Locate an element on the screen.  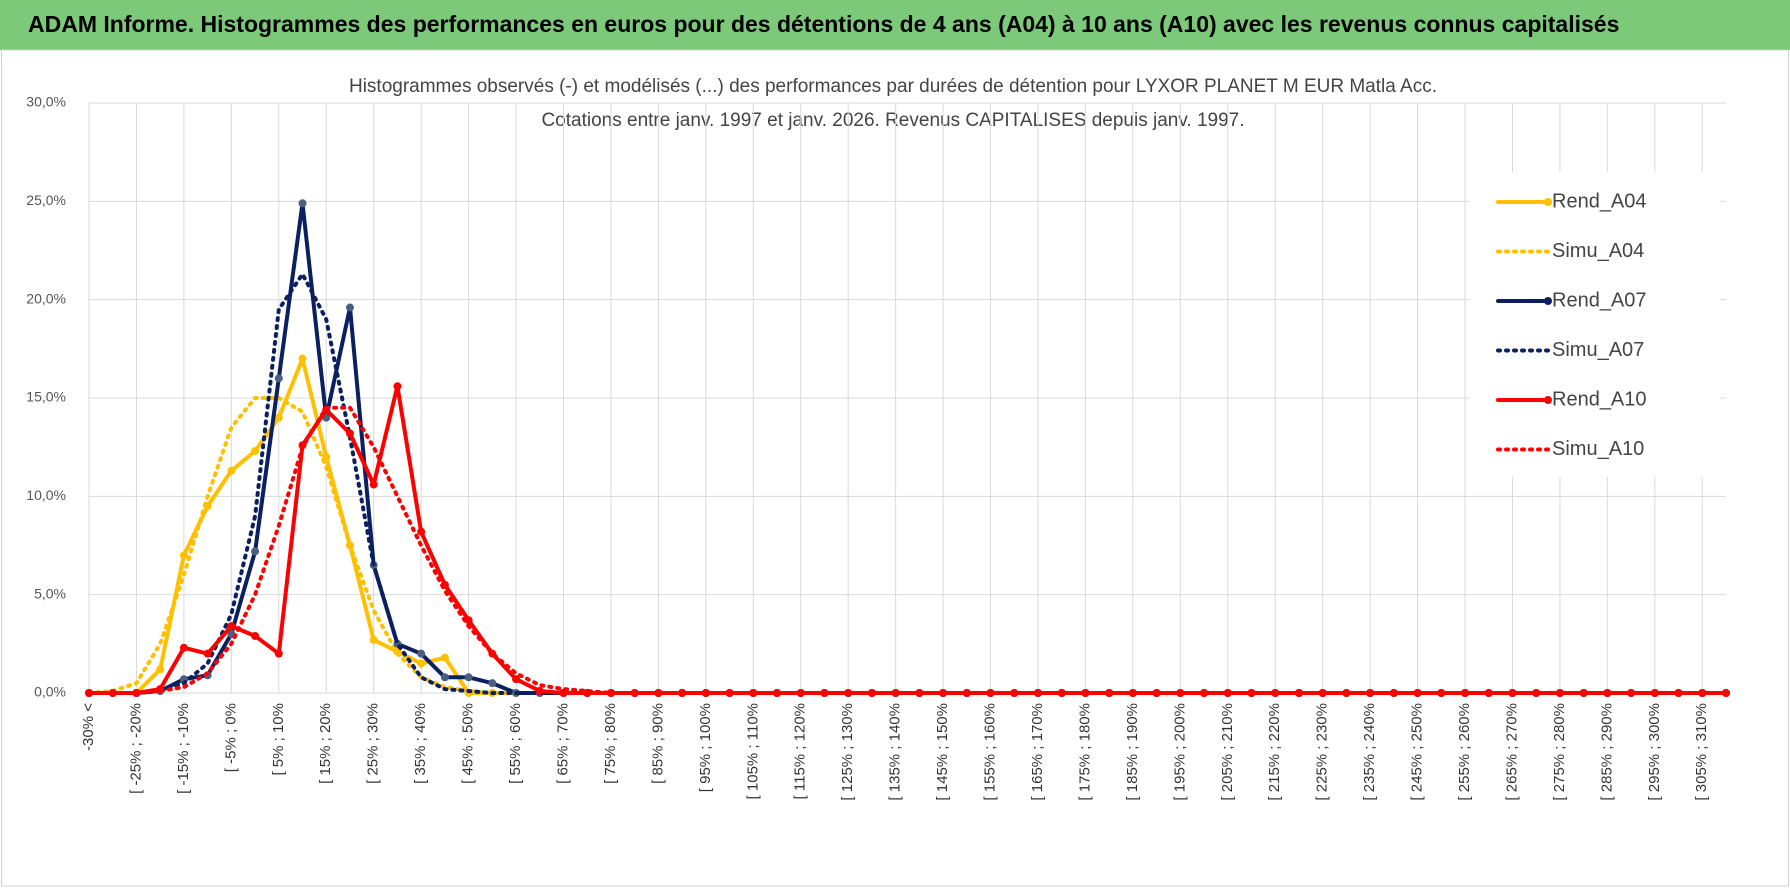
x-tick-label: [ 95% ; 100% is located at coordinates (705, 747).